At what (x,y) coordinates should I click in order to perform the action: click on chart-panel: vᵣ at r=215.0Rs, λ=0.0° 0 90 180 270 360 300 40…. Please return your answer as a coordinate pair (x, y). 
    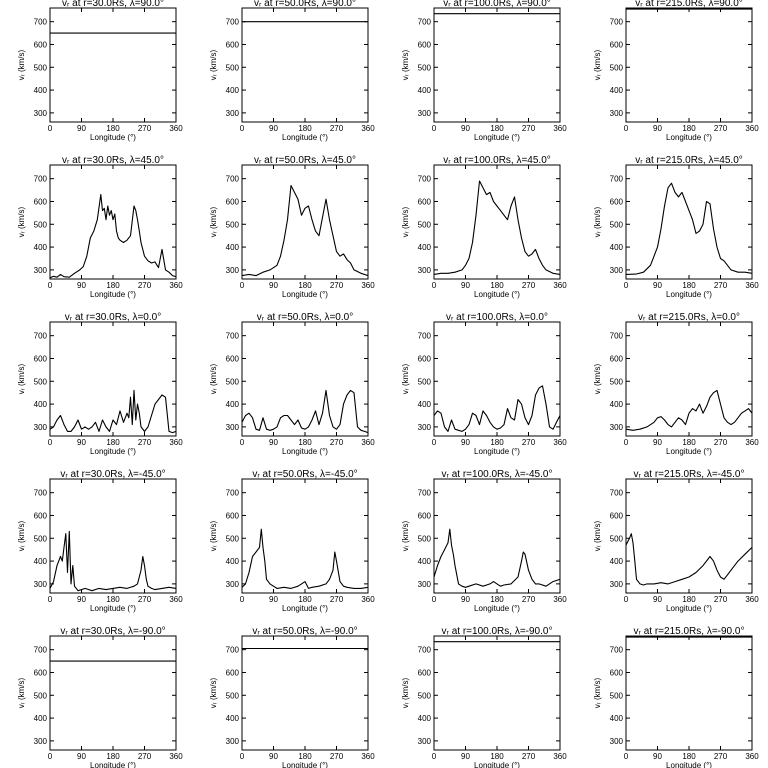
    Looking at the image, I should click on (676, 384).